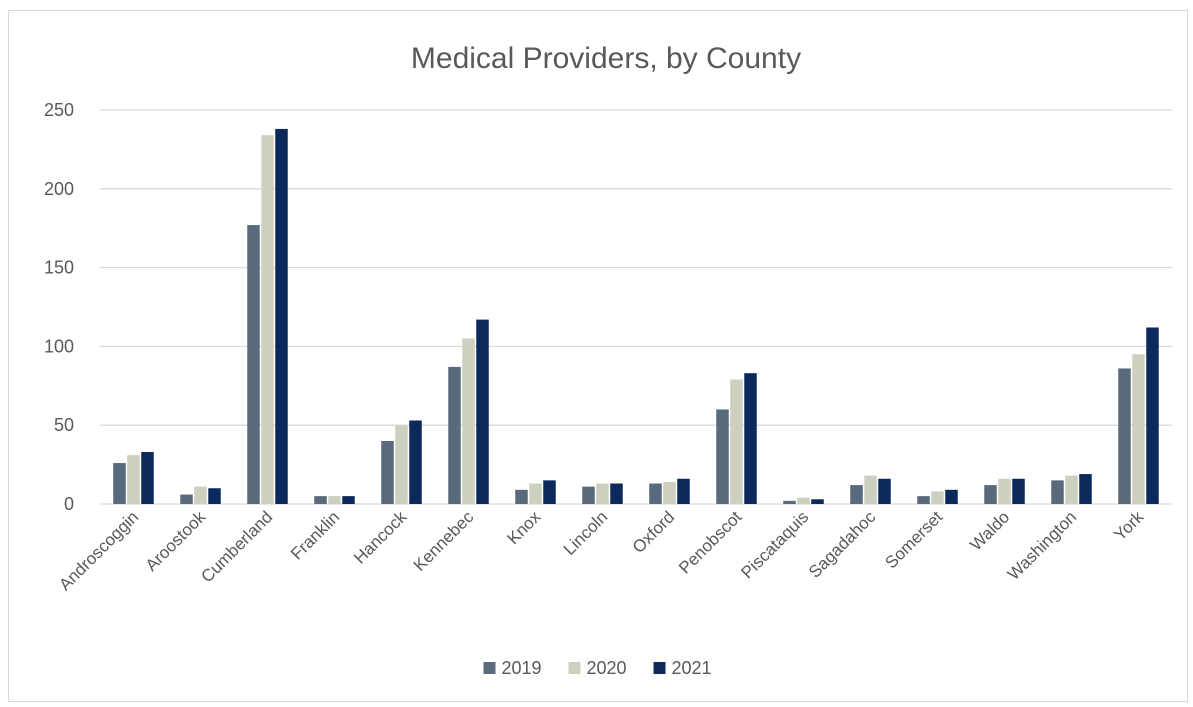 This screenshot has width=1193, height=707. Describe the element at coordinates (990, 494) in the screenshot. I see `bar-waldo-2019` at that location.